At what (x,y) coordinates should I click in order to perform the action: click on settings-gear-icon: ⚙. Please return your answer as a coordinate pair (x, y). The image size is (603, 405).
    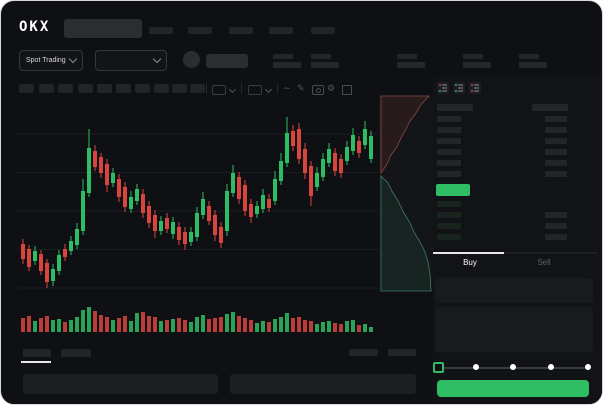
    Looking at the image, I should click on (331, 88).